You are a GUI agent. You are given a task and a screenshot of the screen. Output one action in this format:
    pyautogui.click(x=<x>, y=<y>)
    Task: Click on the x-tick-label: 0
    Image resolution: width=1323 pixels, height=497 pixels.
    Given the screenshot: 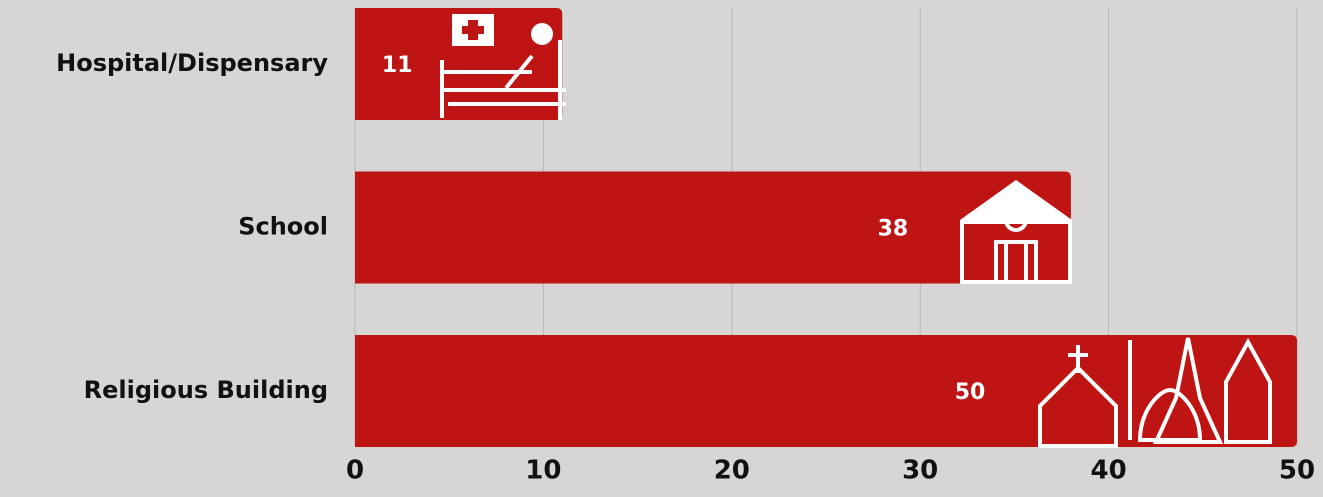 What is the action you would take?
    pyautogui.click(x=355, y=471)
    